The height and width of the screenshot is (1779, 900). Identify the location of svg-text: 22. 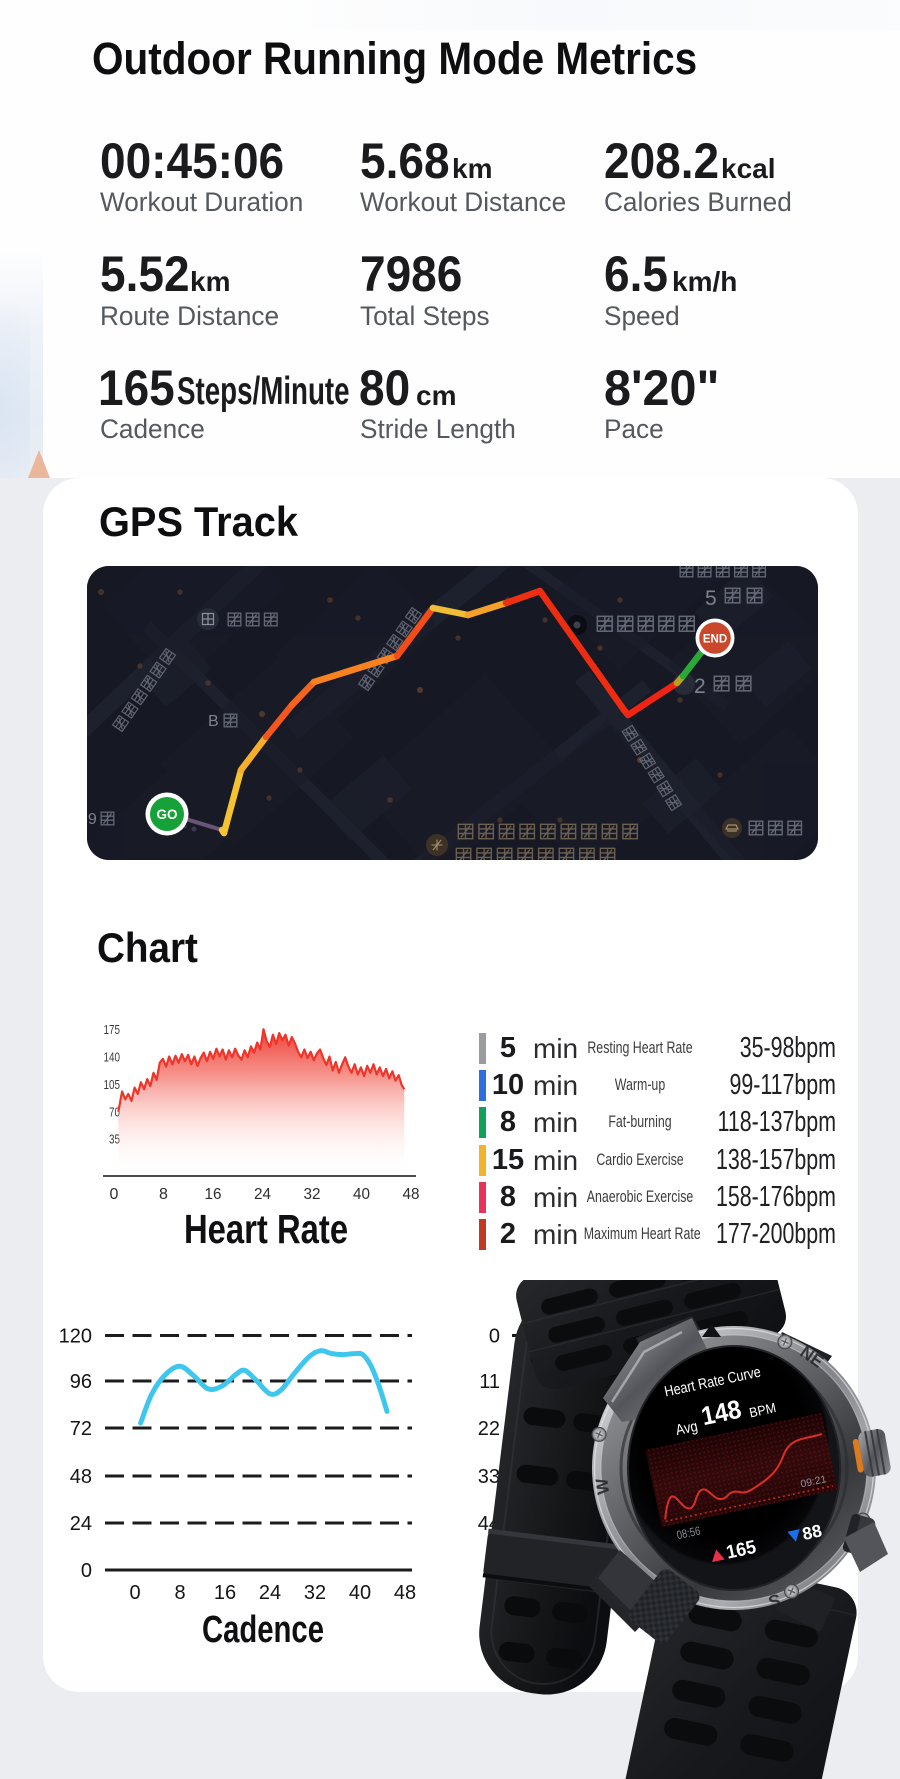
(489, 1429).